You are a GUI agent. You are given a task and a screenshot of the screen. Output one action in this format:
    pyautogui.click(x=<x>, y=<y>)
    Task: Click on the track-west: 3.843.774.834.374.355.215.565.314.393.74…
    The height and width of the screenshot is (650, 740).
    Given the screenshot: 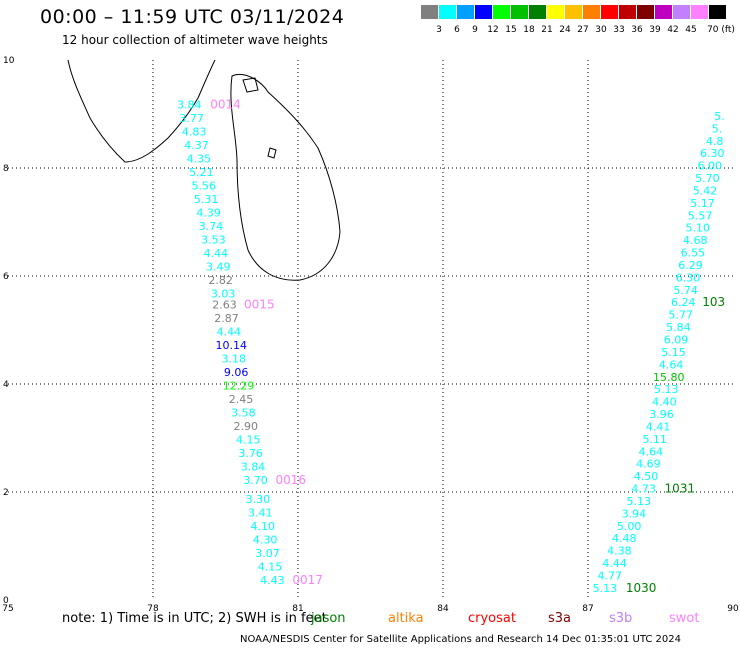 What is the action you would take?
    pyautogui.click(x=231, y=343)
    